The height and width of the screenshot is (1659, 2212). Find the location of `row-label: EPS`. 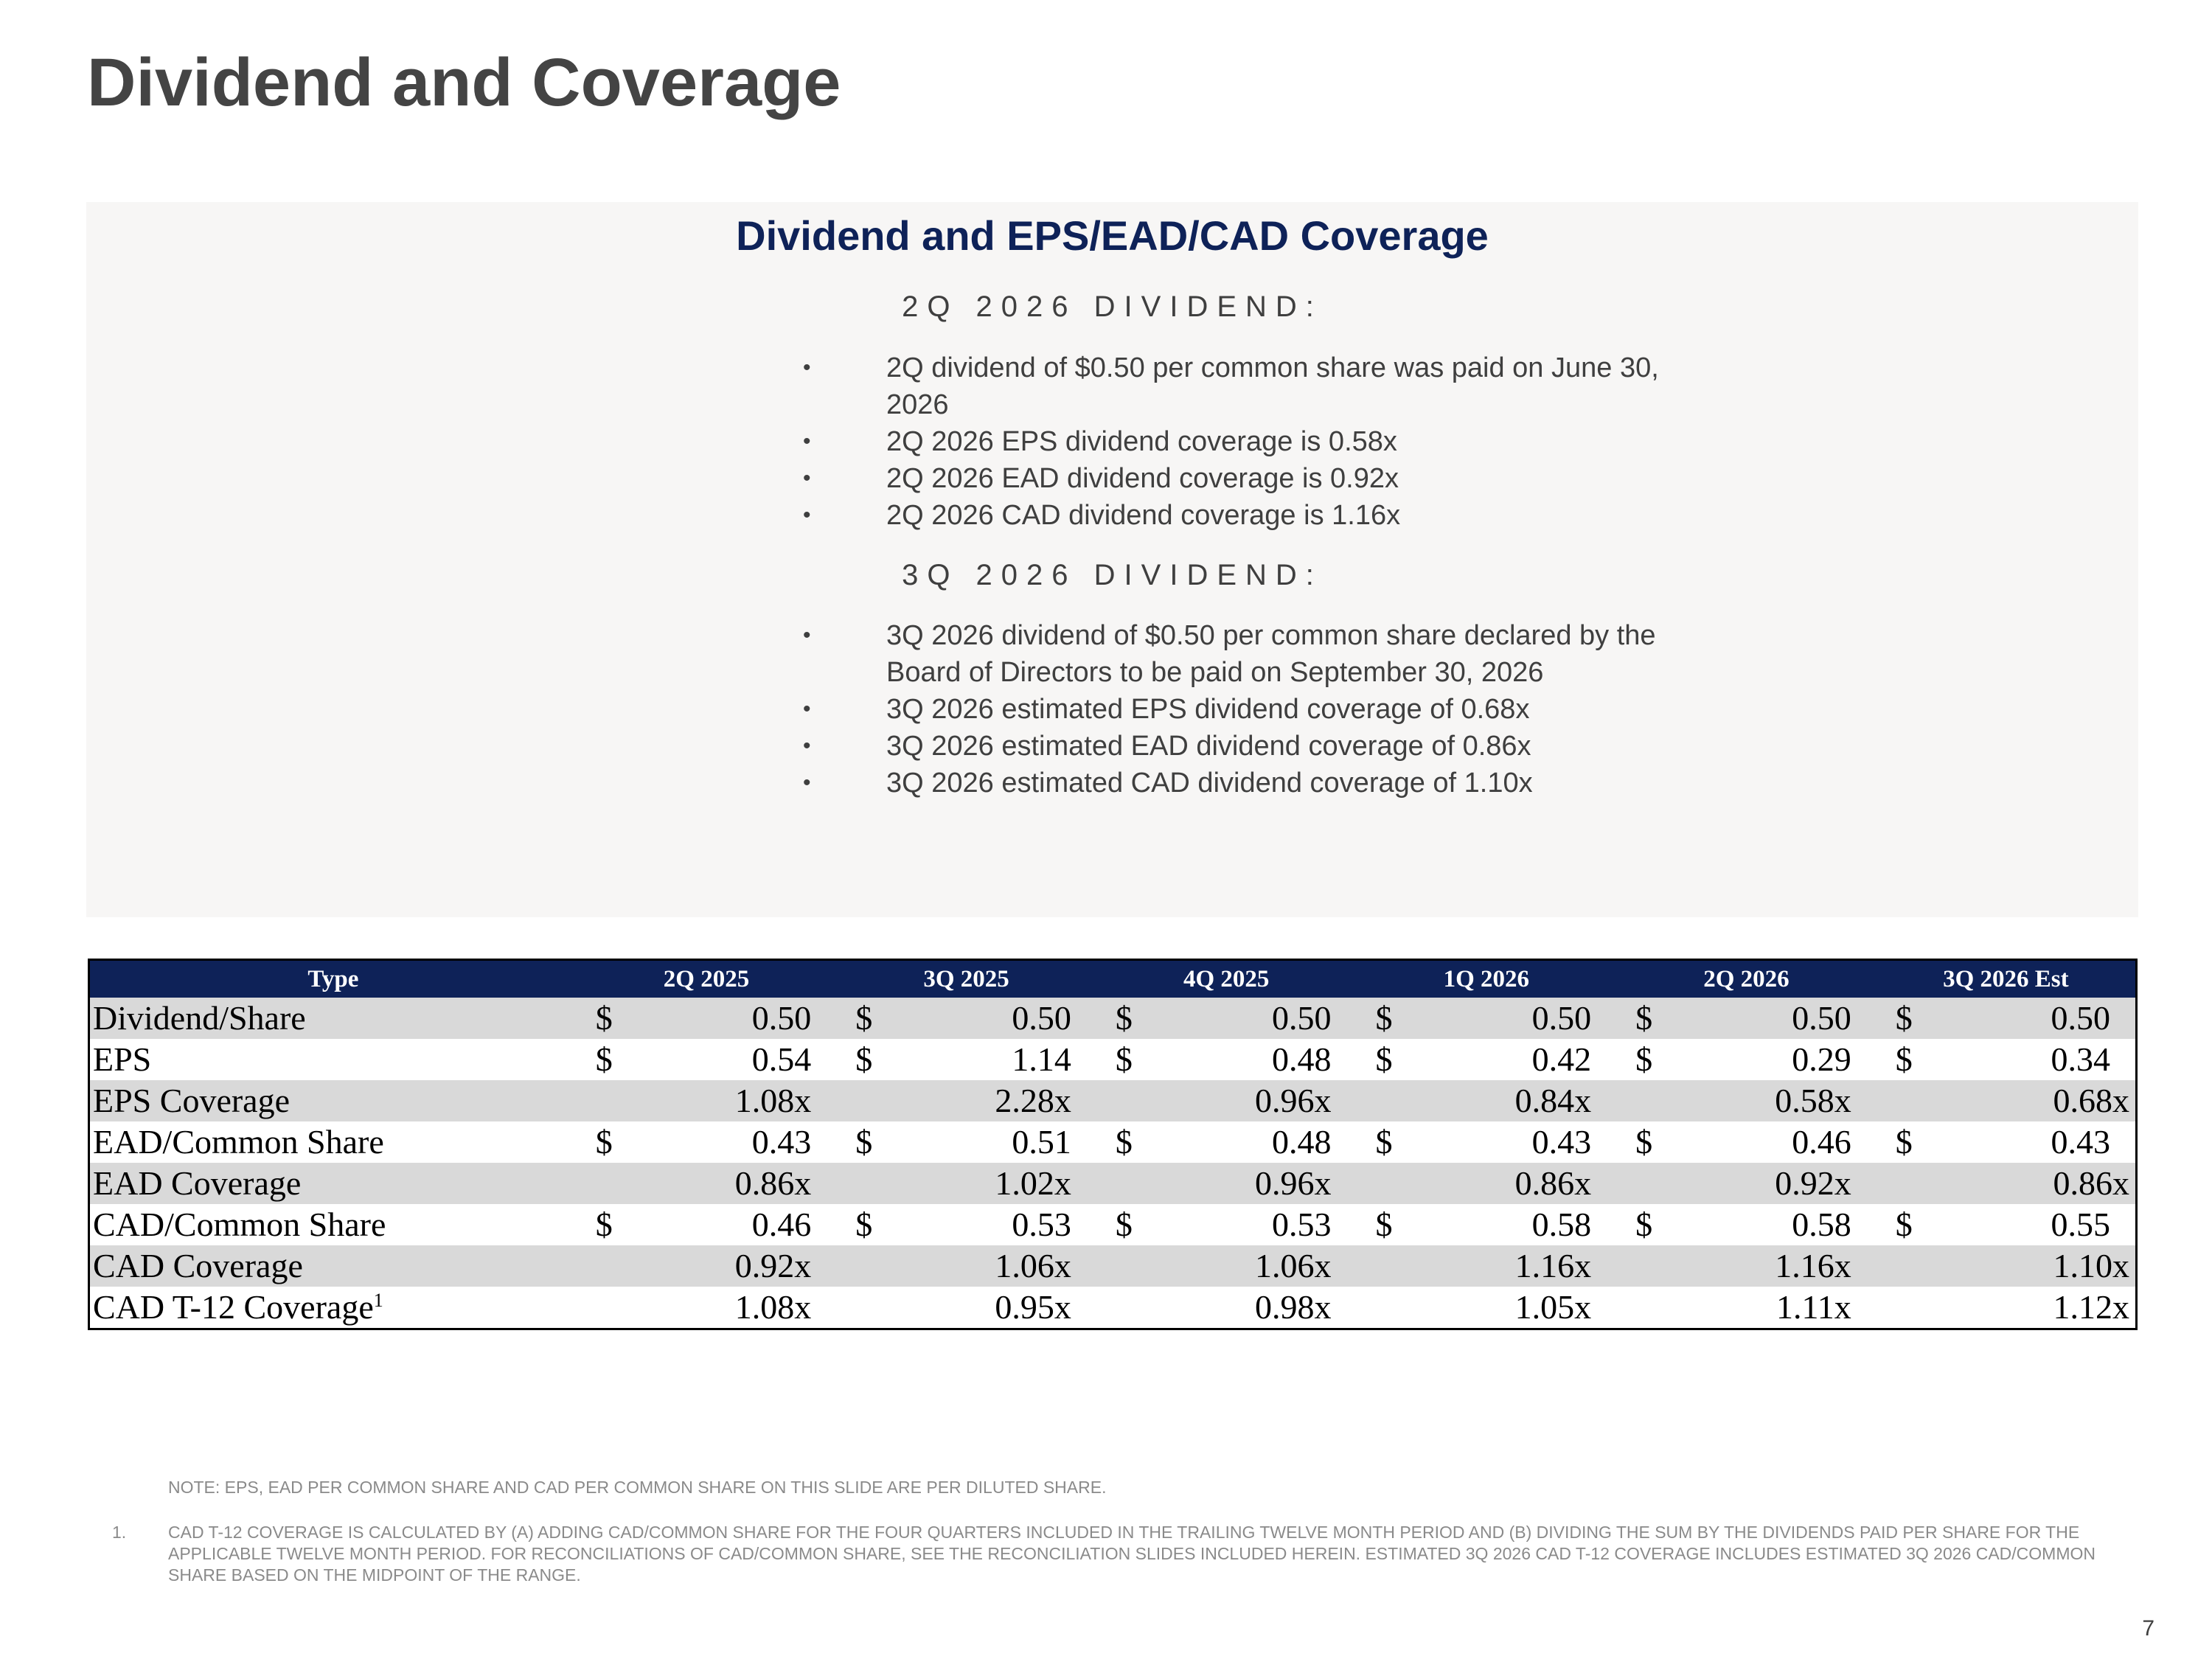

row-label: EPS is located at coordinates (122, 1059).